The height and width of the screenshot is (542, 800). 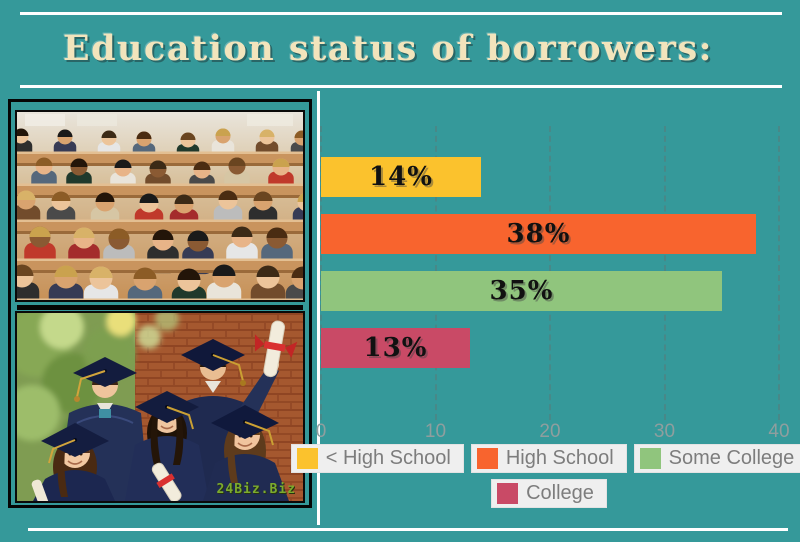 I want to click on graduate-middle, so click(x=167, y=446).